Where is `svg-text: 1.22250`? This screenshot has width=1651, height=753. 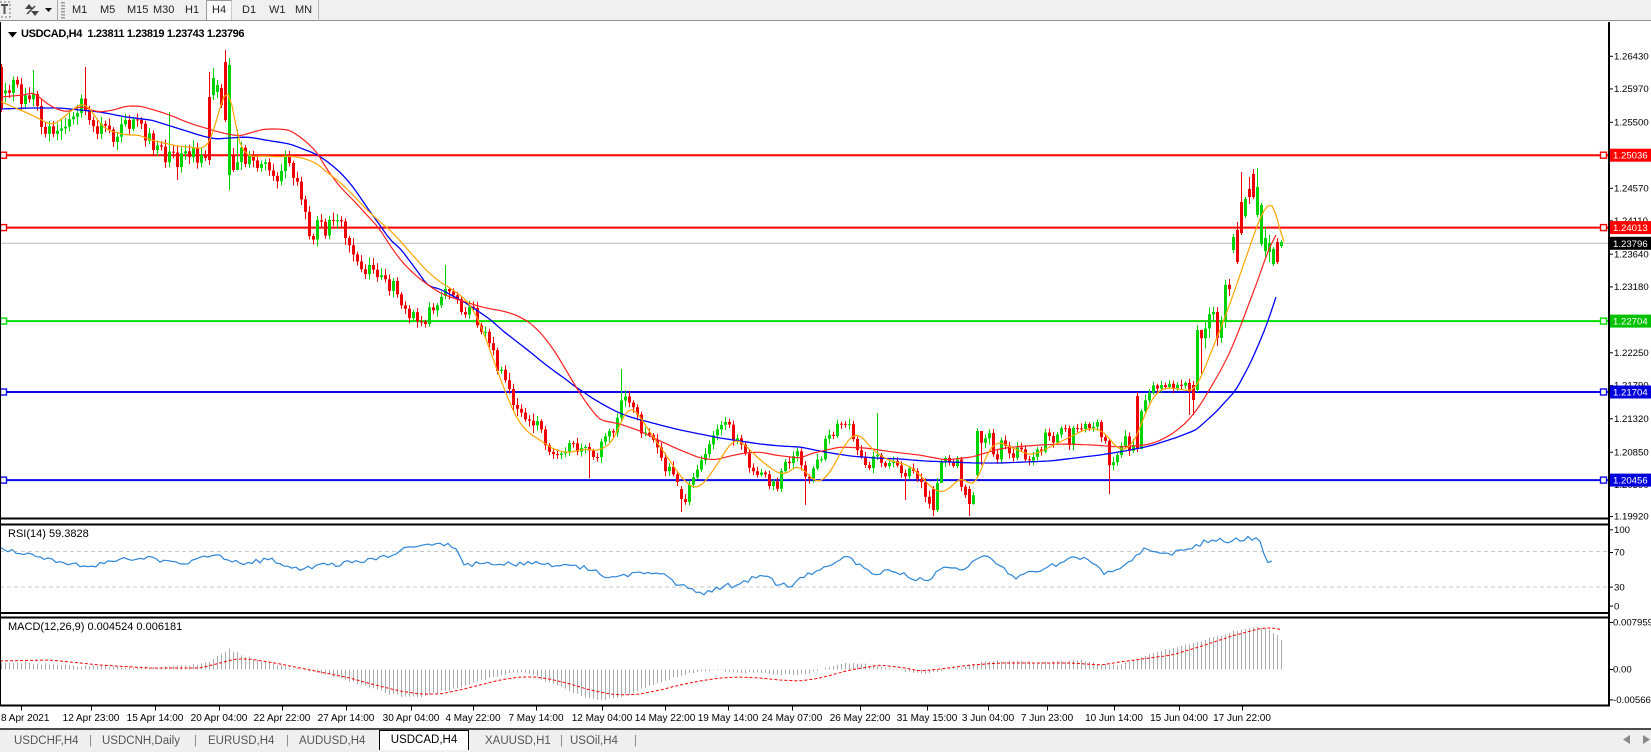 svg-text: 1.22250 is located at coordinates (1631, 353).